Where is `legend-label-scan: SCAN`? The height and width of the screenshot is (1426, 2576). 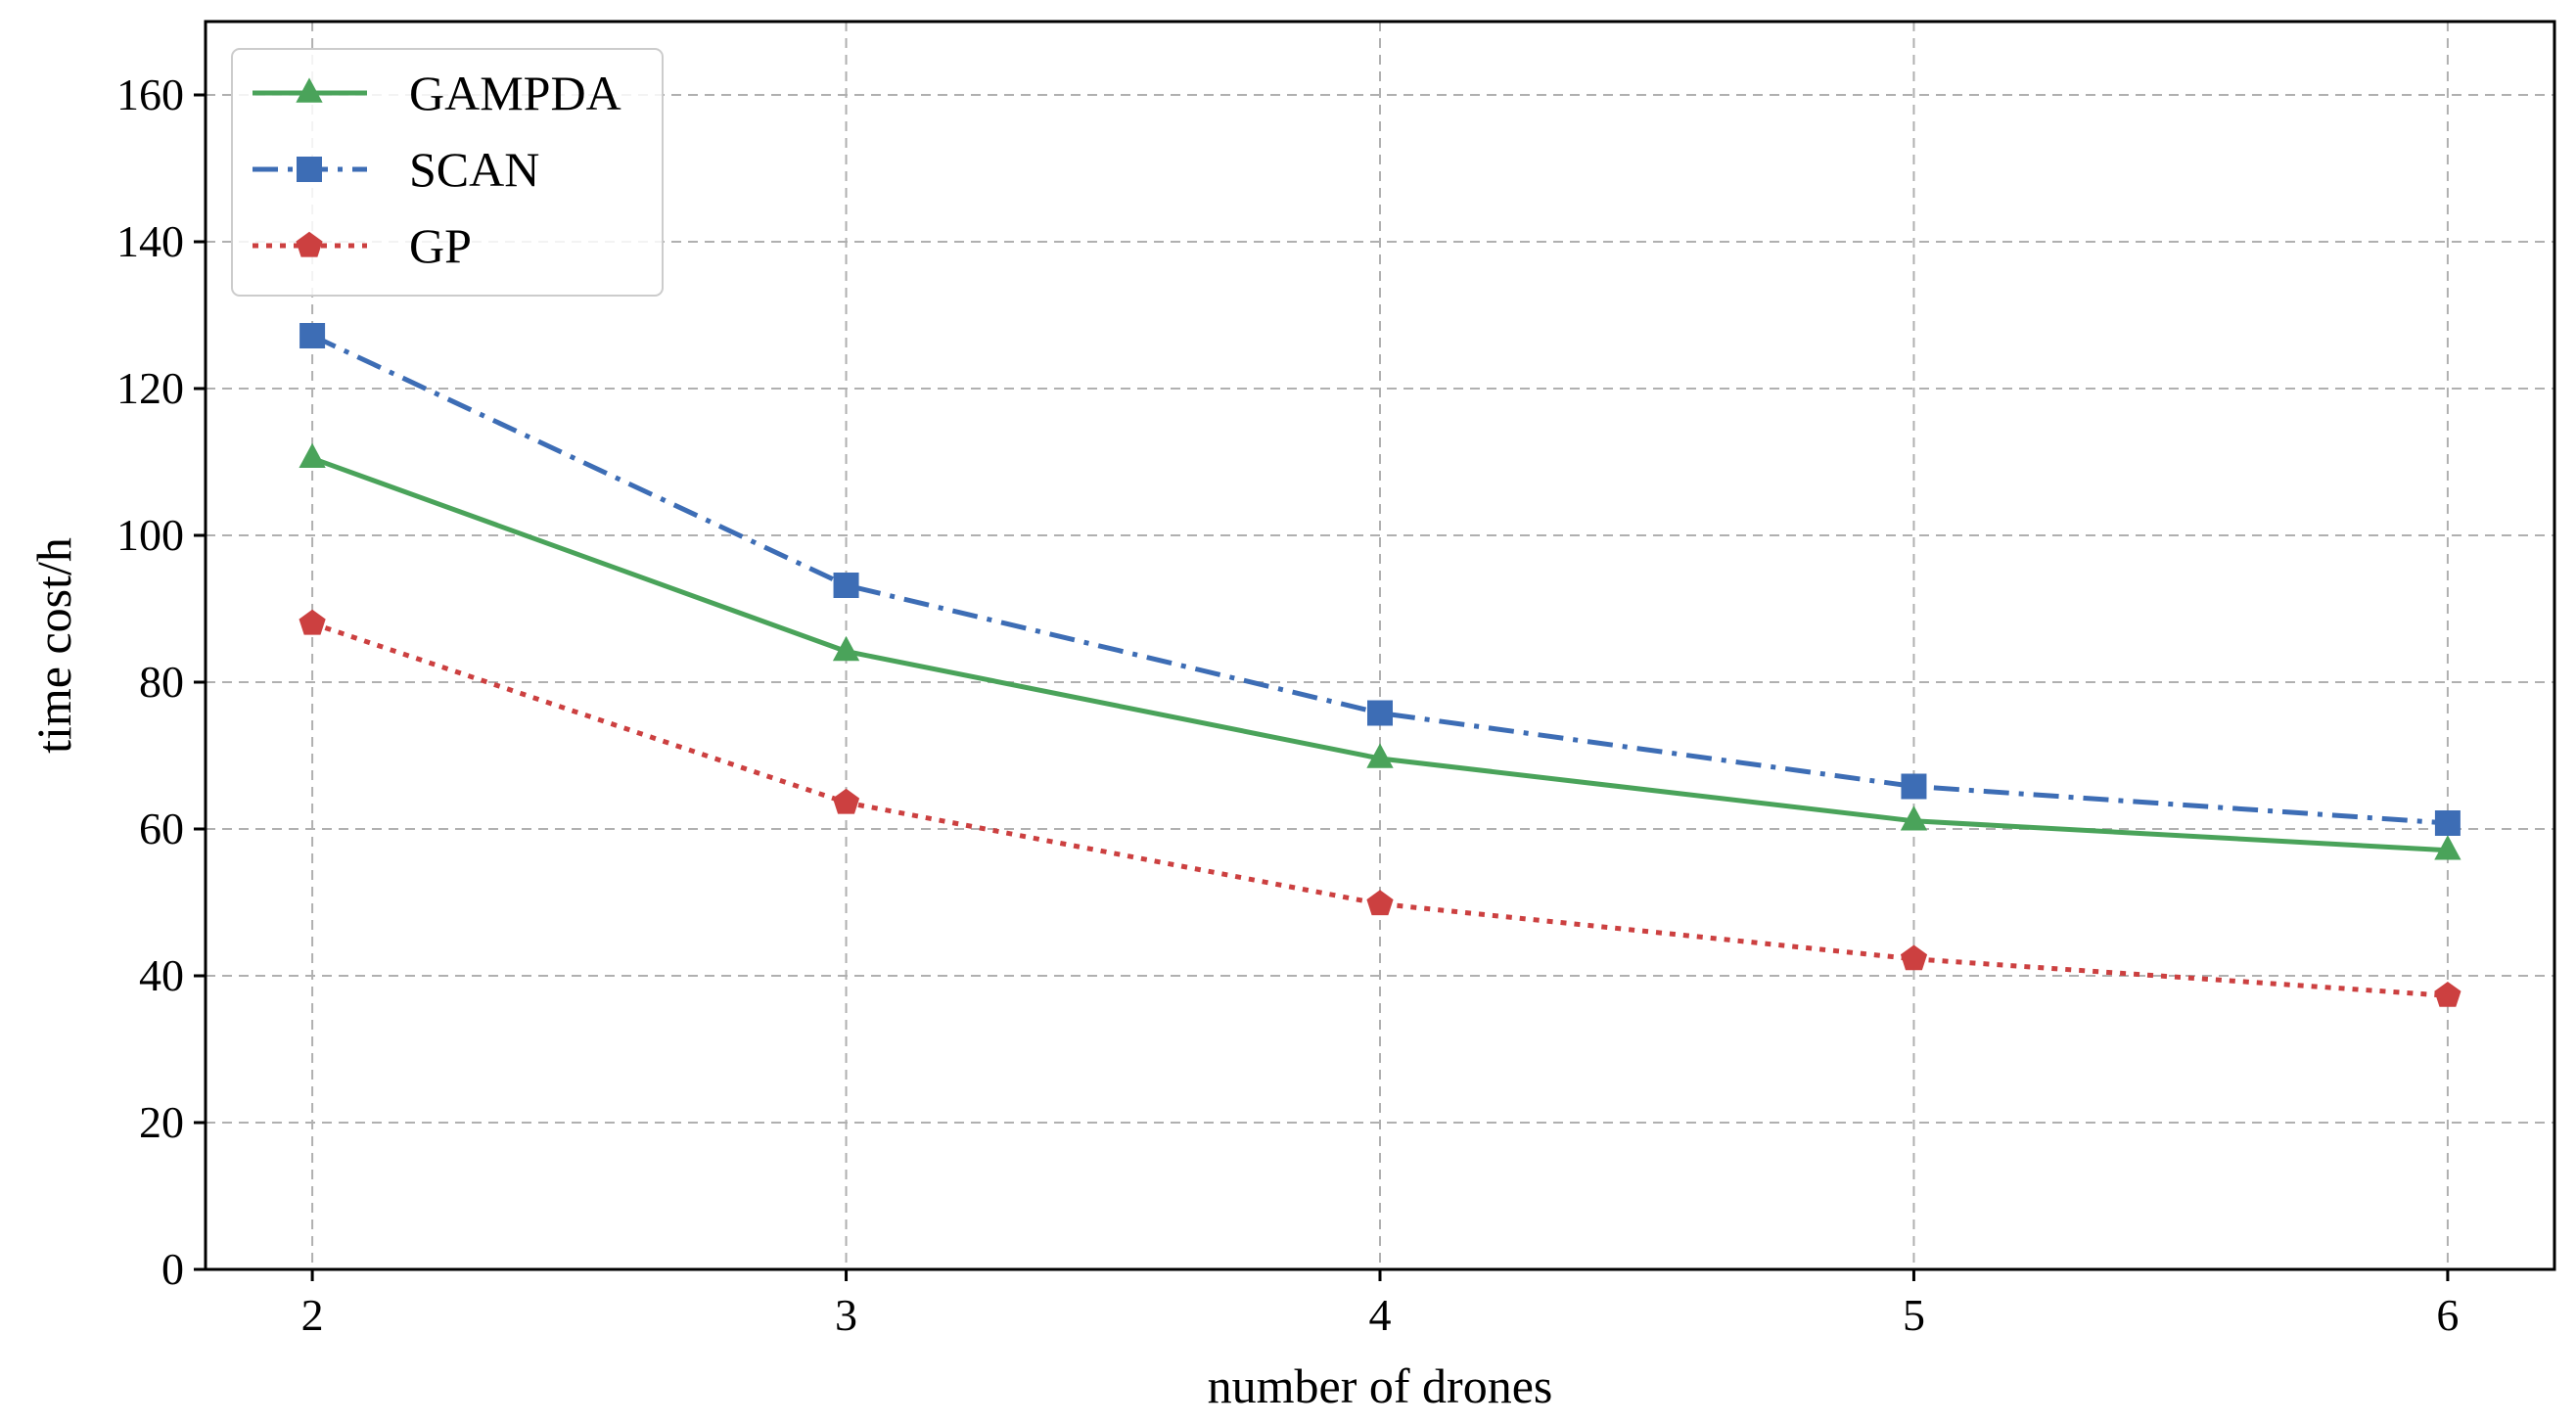
legend-label-scan: SCAN is located at coordinates (474, 169).